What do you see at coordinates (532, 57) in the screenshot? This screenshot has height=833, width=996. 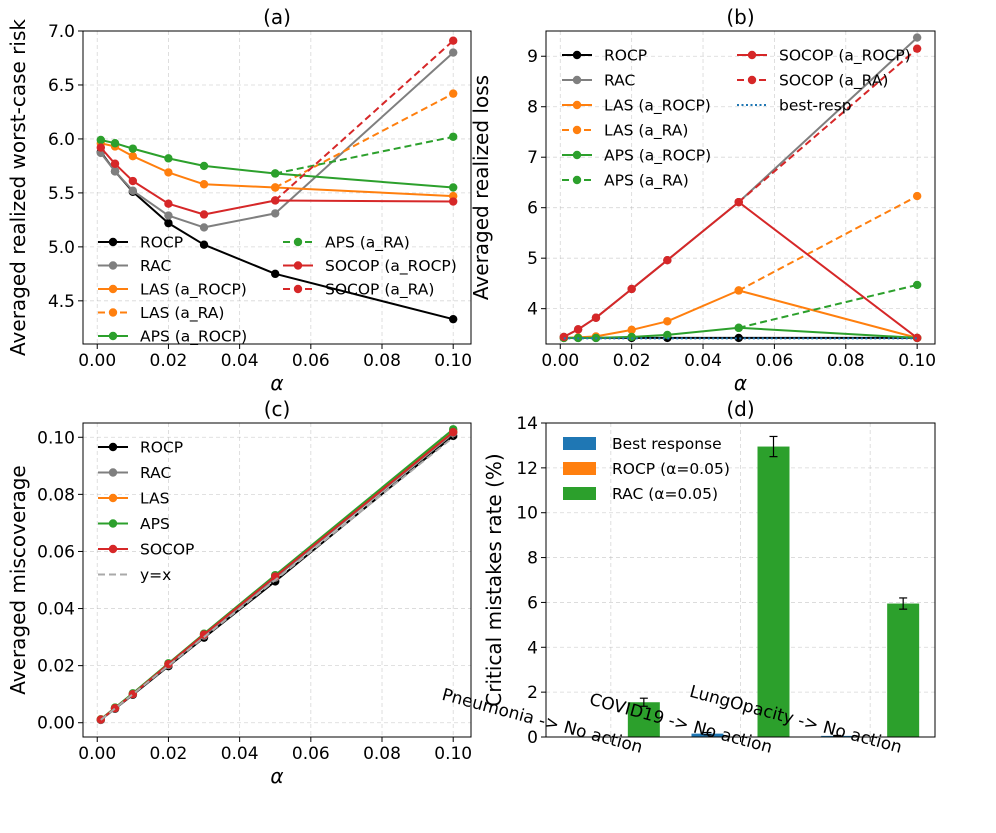 I see `y-tick-label: 9` at bounding box center [532, 57].